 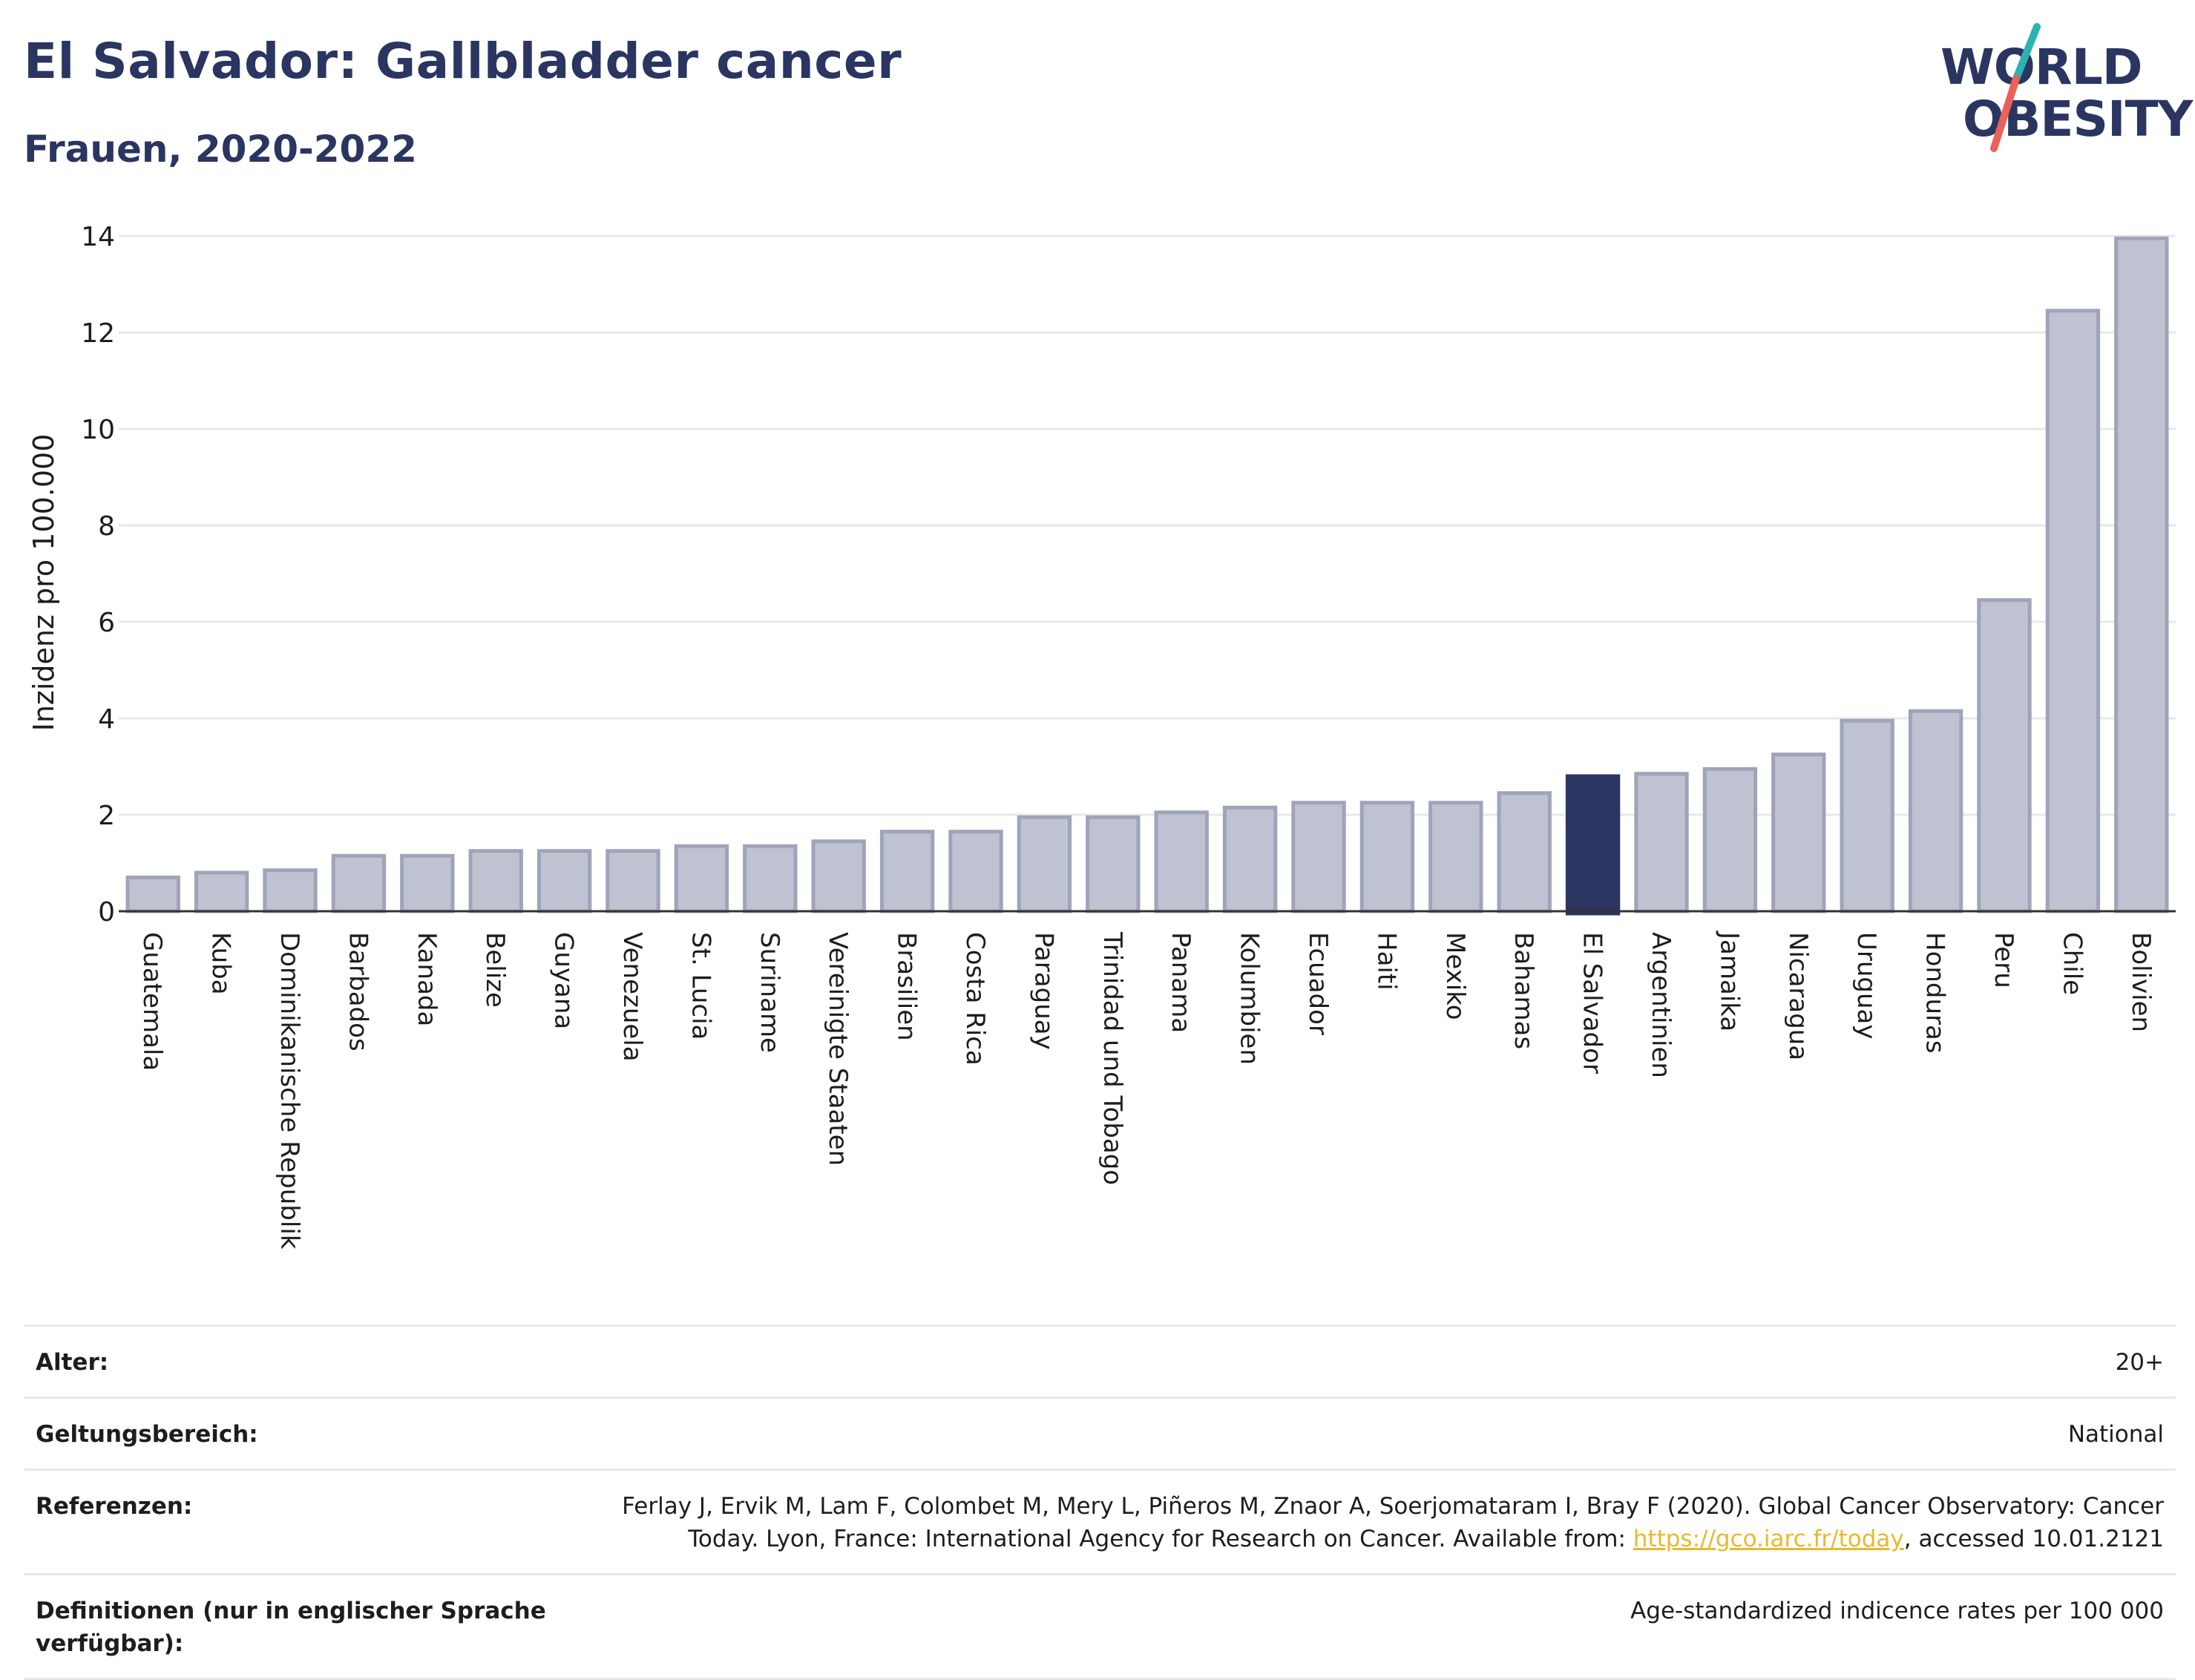 What do you see at coordinates (1798, 996) in the screenshot?
I see `x-tick-label: Nicaragua` at bounding box center [1798, 996].